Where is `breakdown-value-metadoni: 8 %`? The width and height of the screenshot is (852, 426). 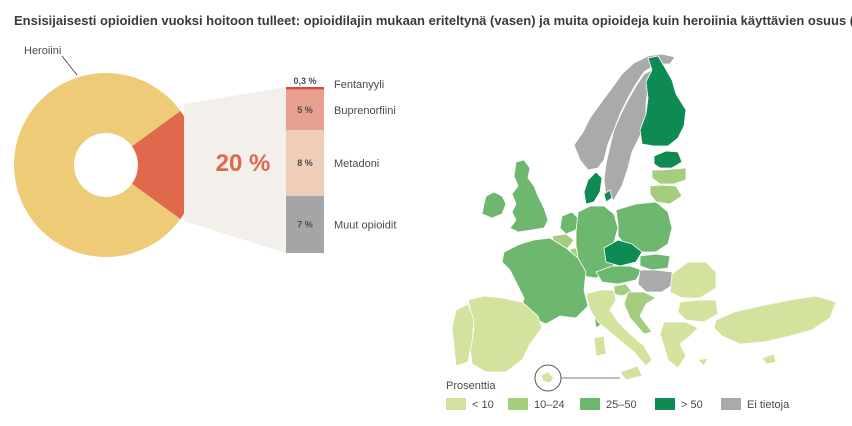
breakdown-value-metadoni: 8 % is located at coordinates (305, 163).